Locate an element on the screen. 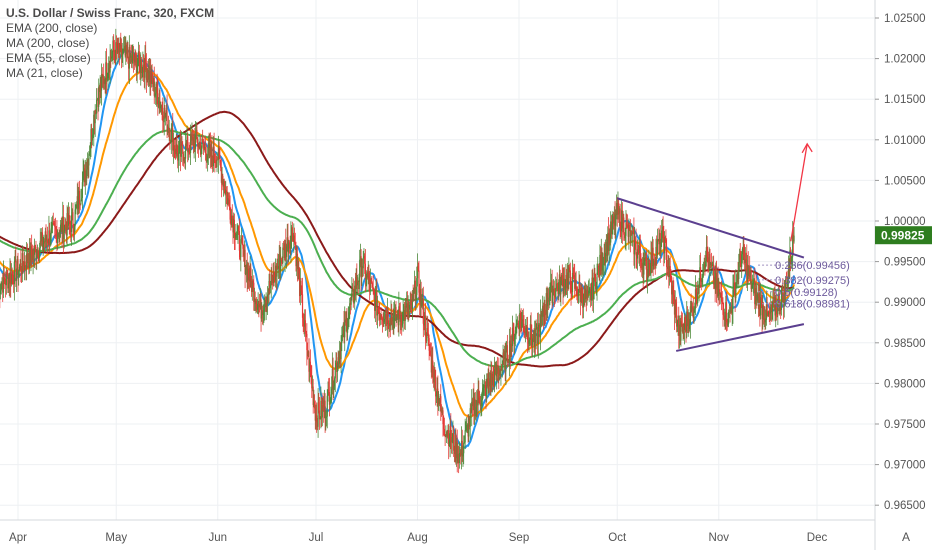 The image size is (932, 550). auto-scale-button: A is located at coordinates (905, 537).